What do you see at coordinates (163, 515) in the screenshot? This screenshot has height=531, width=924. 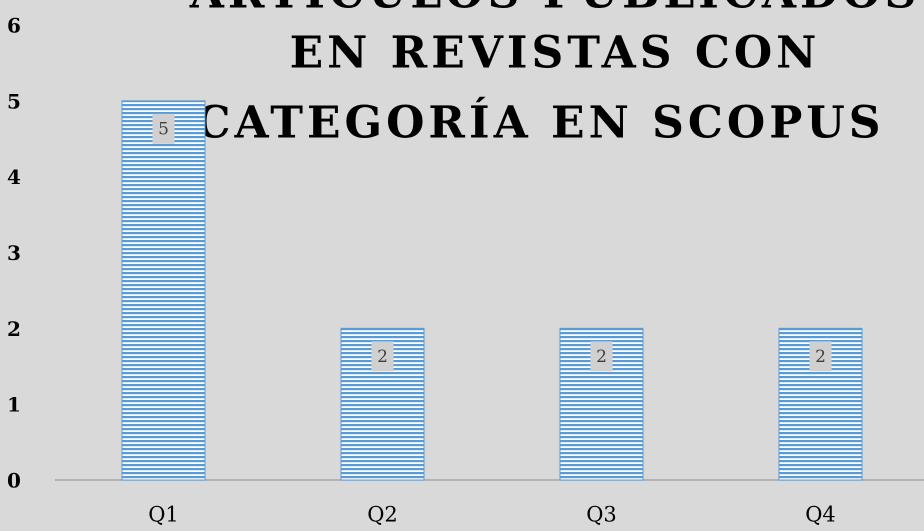 I see `x-tick-label: Q1` at bounding box center [163, 515].